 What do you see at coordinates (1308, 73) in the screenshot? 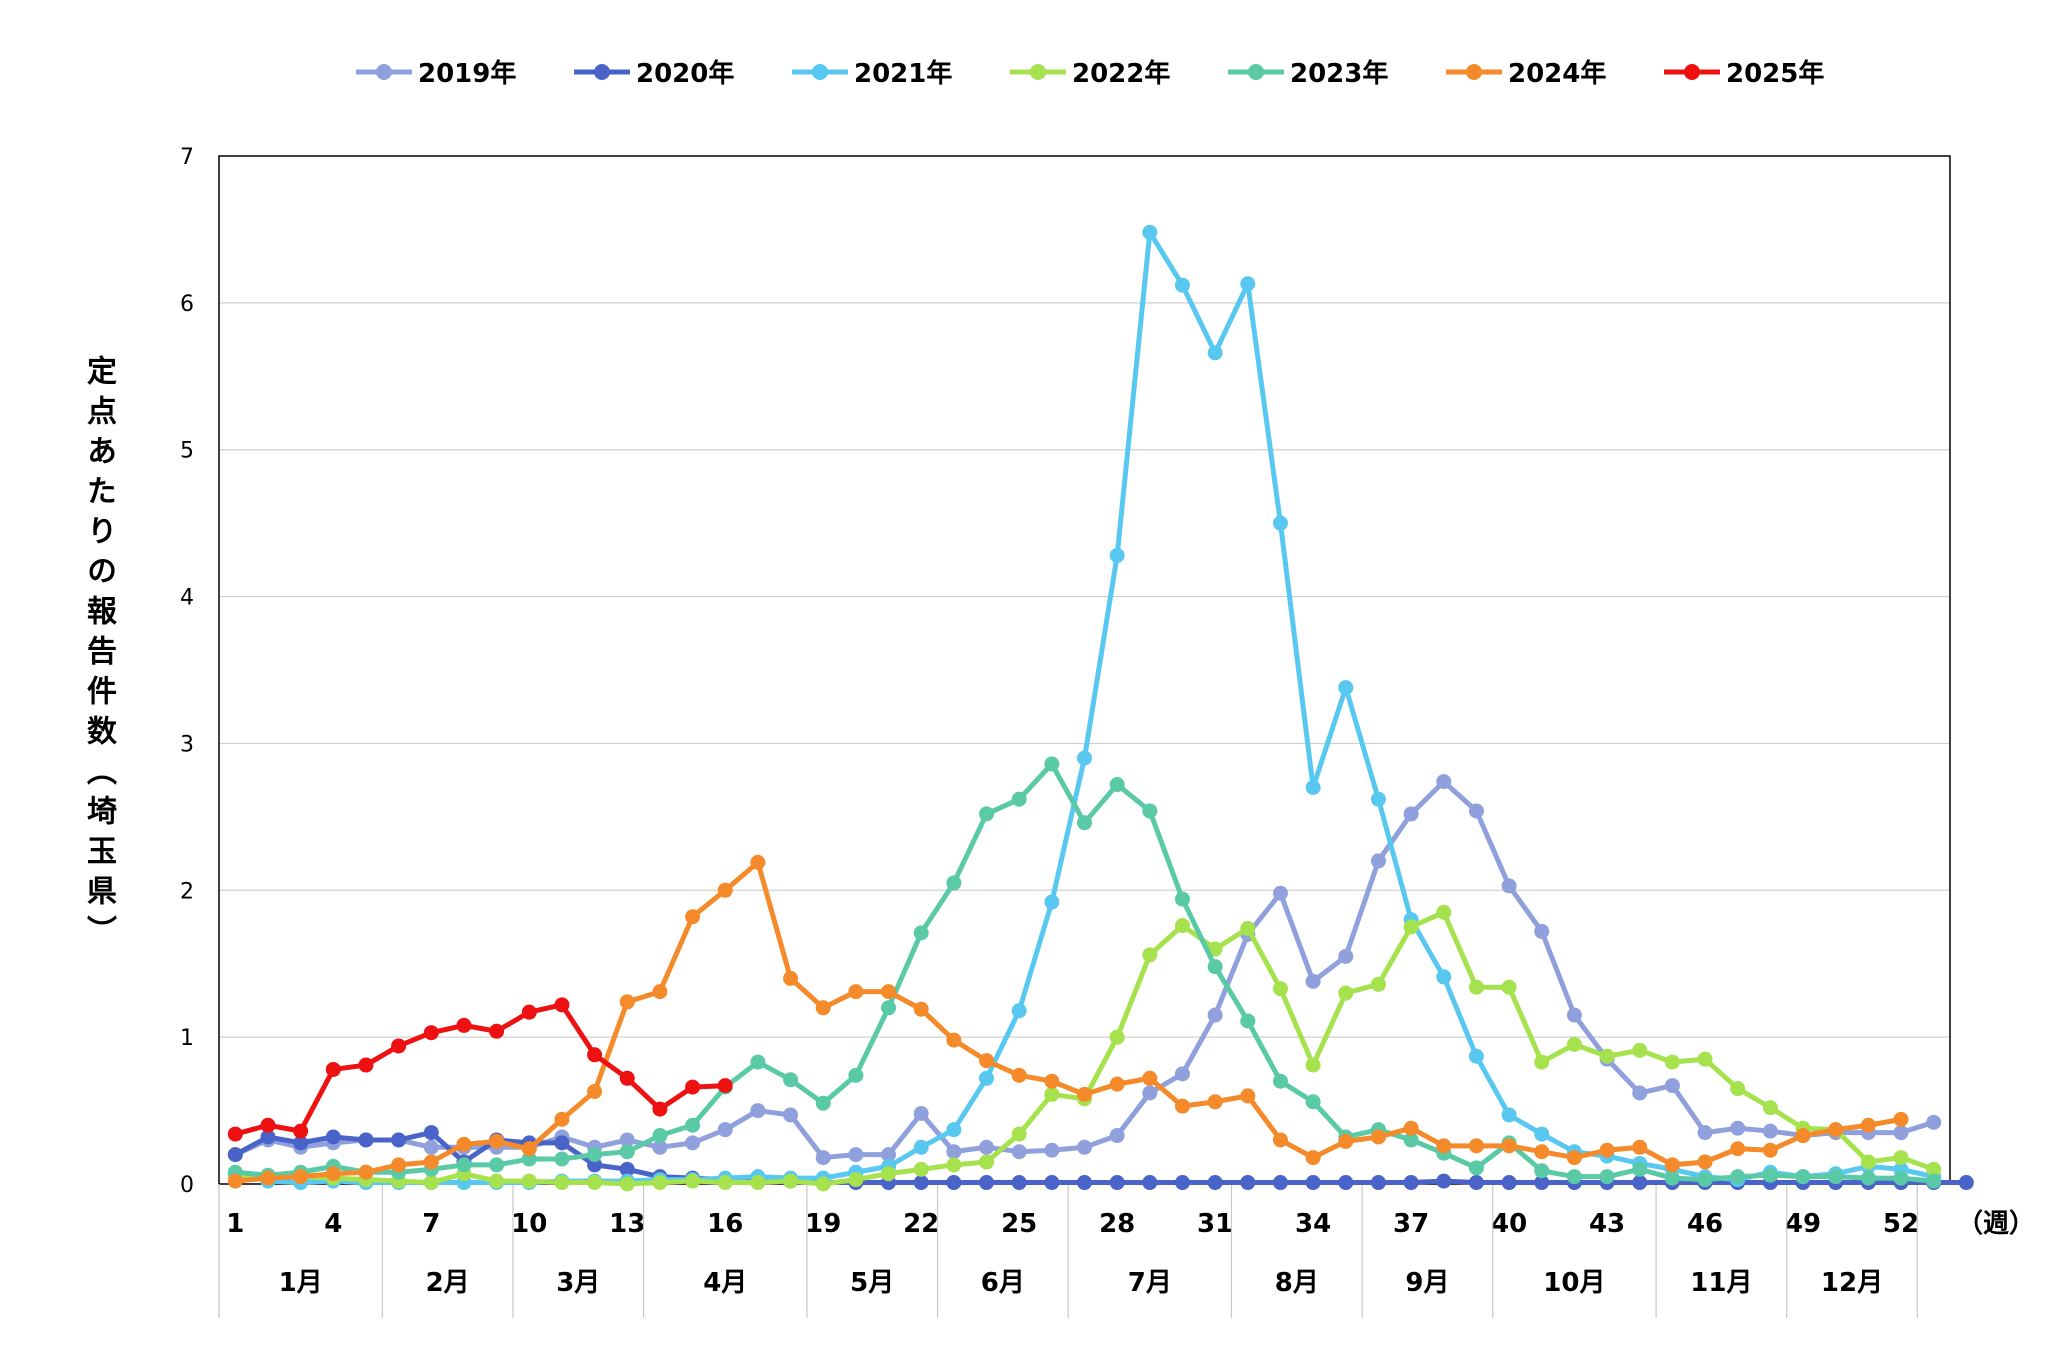
I see `legend-item: 2023年` at bounding box center [1308, 73].